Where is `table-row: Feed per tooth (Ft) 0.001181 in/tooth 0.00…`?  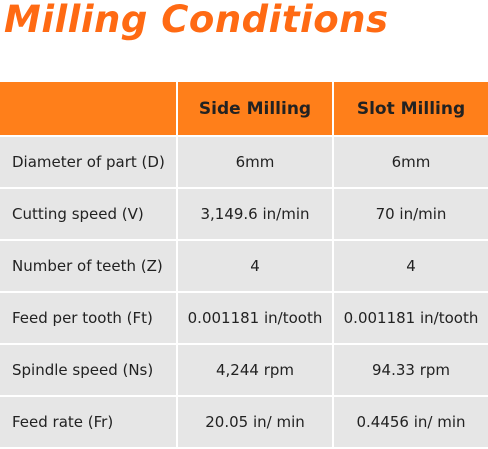
table-row: Feed per tooth (Ft) 0.001181 in/tooth 0.00… is located at coordinates (244, 318).